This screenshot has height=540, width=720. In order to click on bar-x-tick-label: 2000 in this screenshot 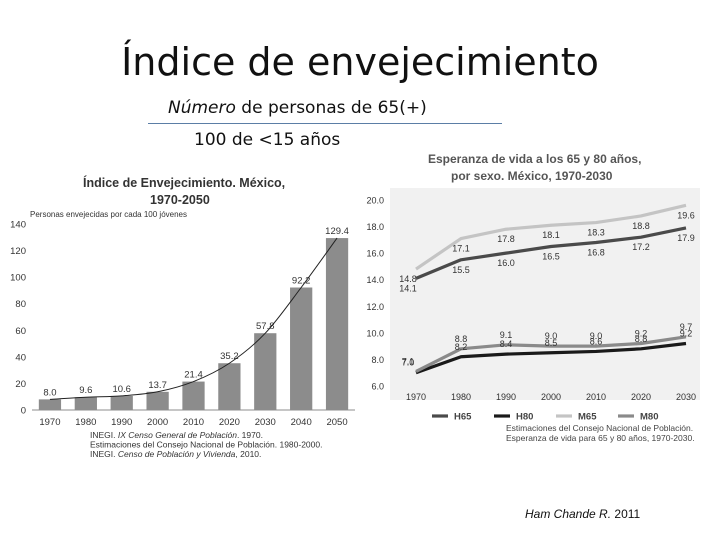, I will do `click(157, 422)`.